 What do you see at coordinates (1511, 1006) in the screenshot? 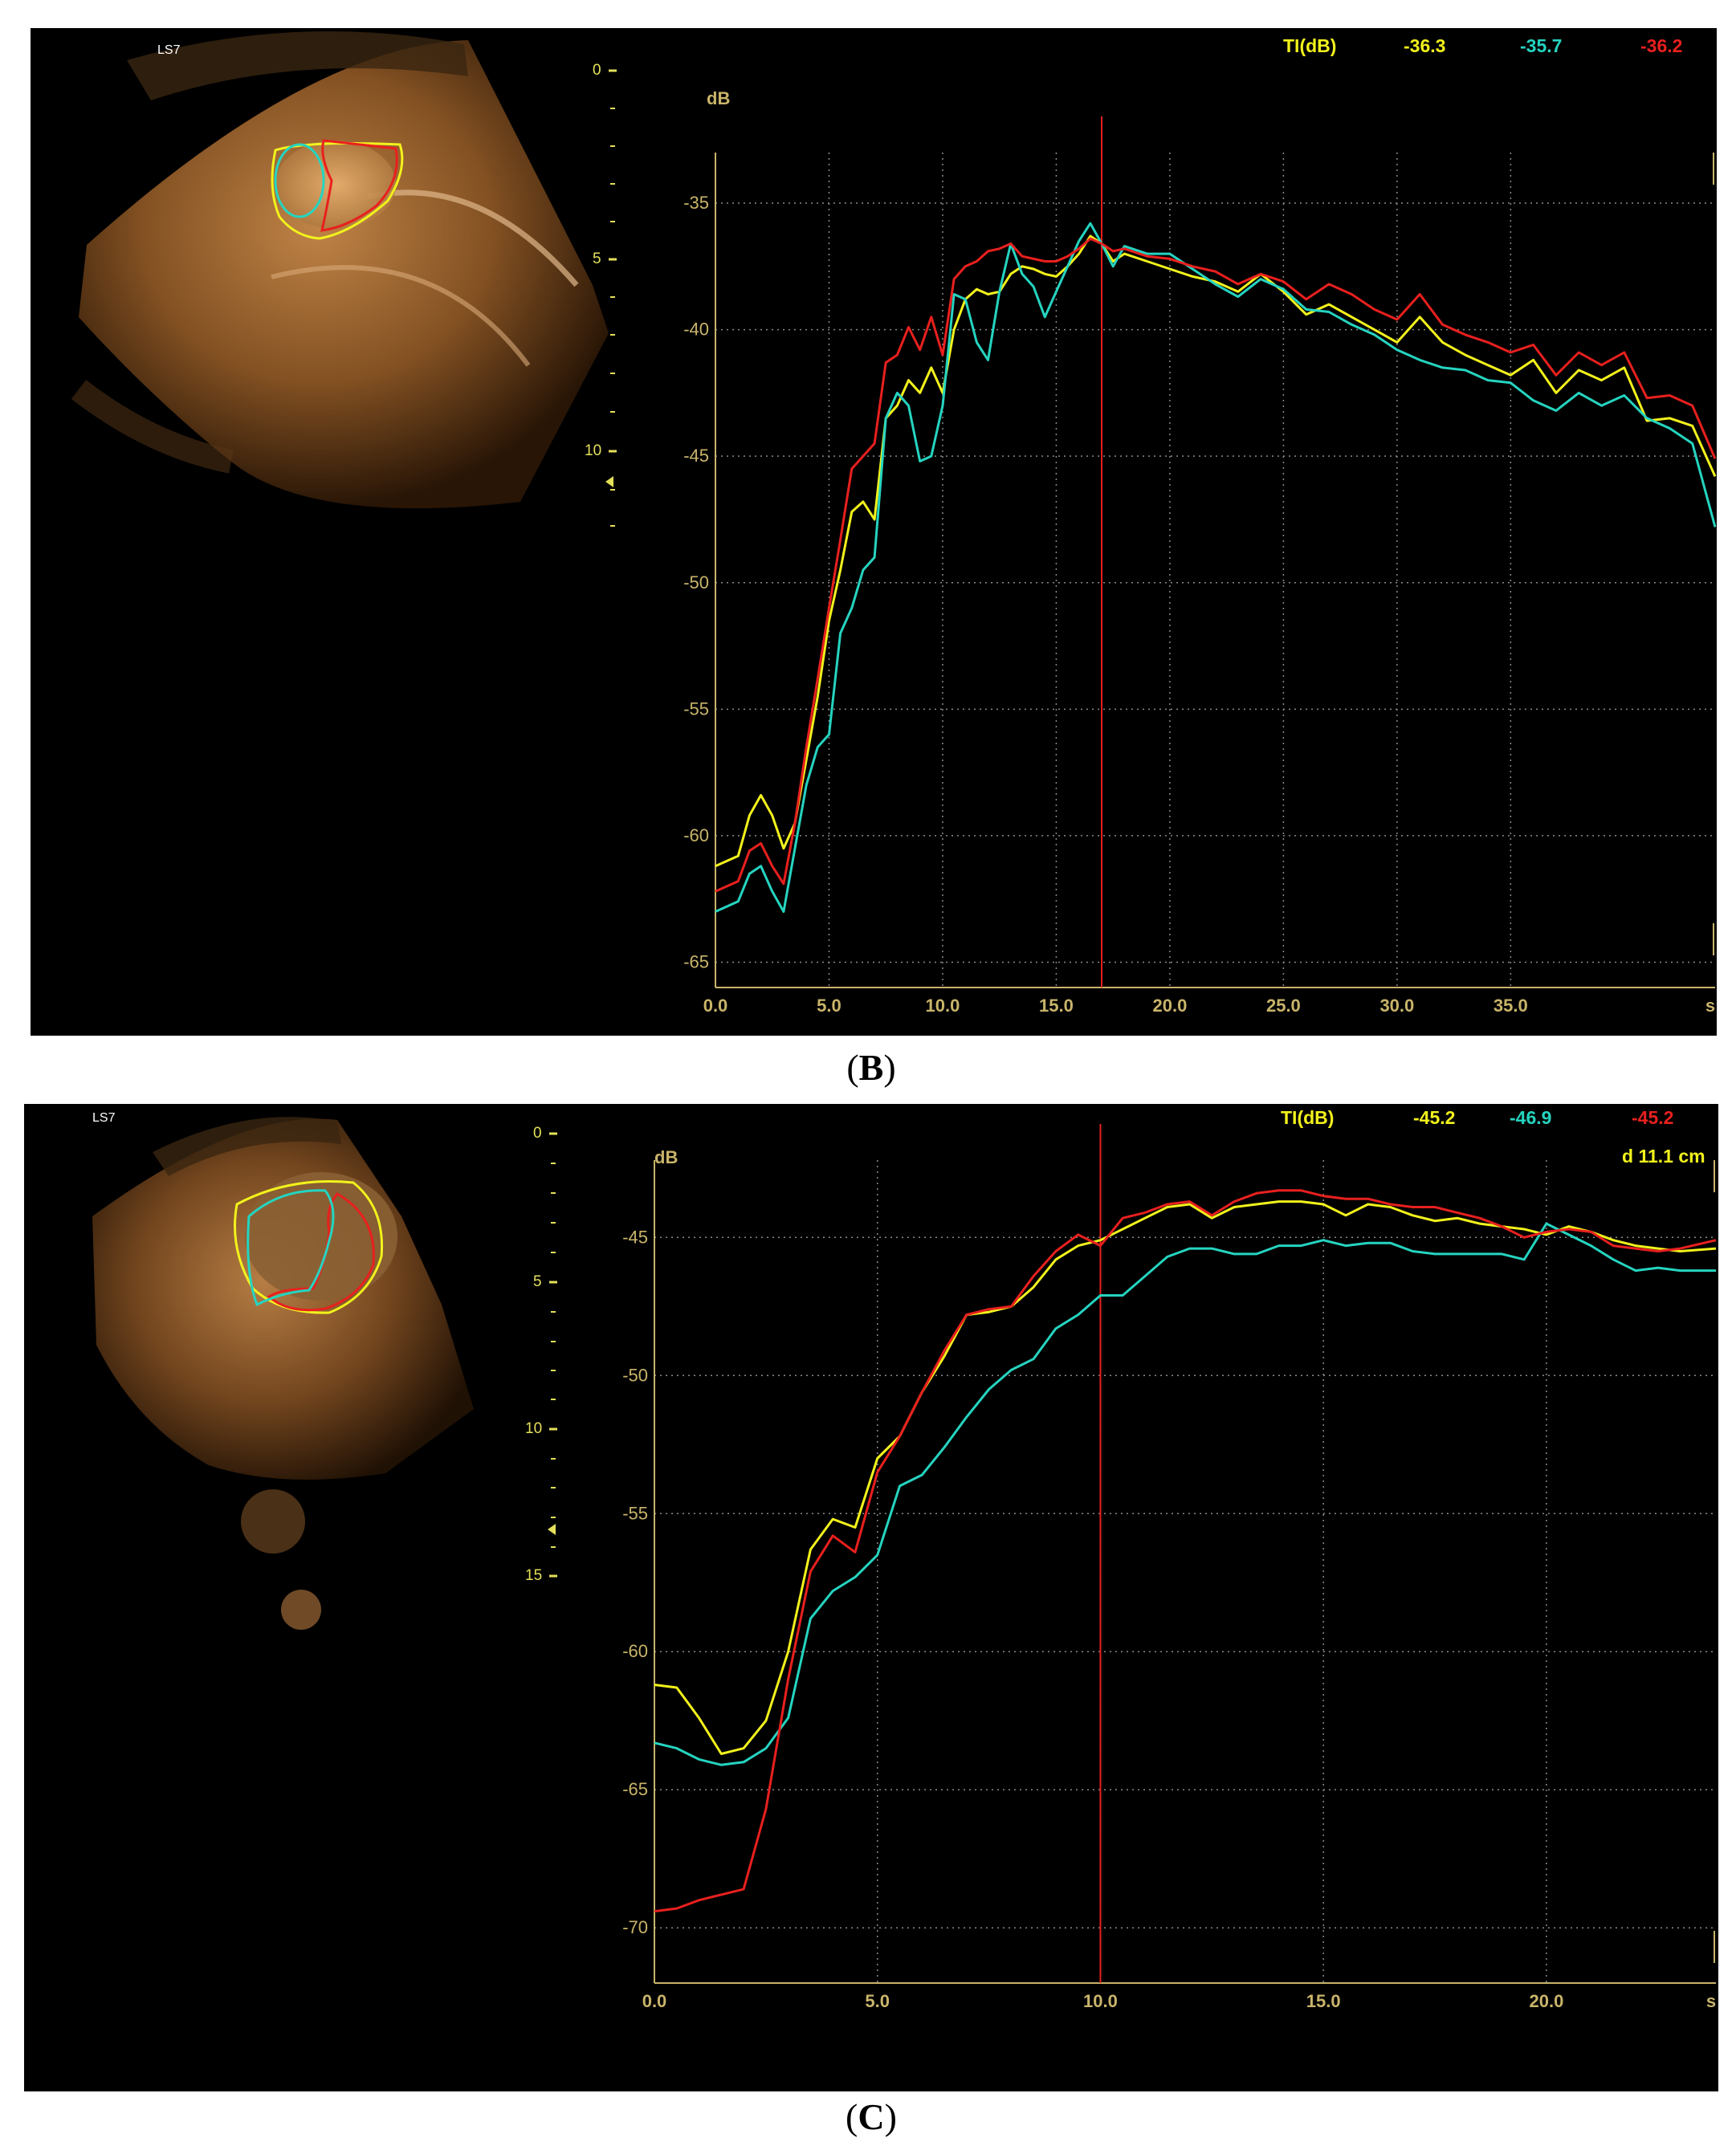
I see `x-tick-label: 35.0` at bounding box center [1511, 1006].